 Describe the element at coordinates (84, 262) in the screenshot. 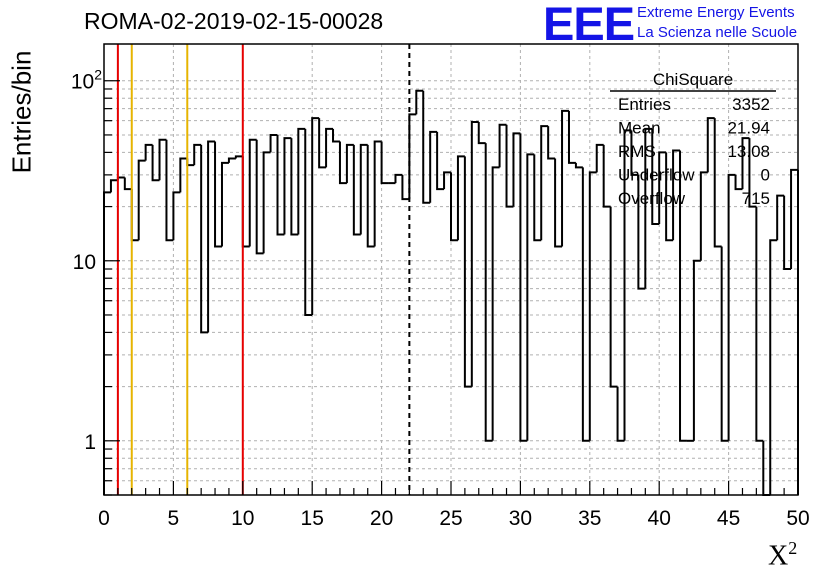

I see `y-tick-label: 10` at that location.